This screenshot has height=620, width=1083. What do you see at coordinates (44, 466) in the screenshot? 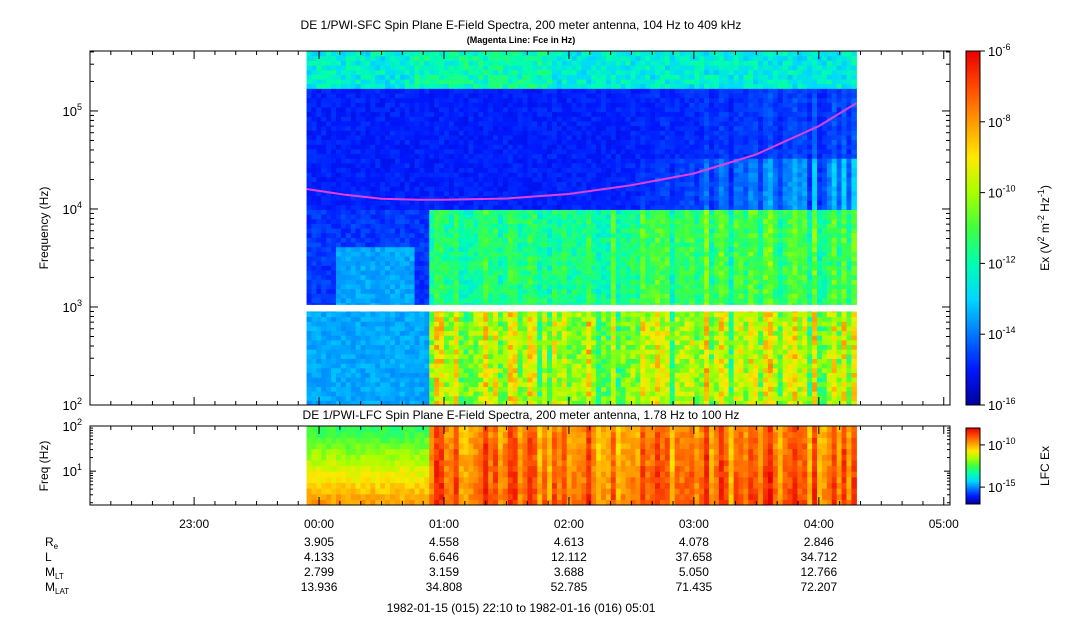
I see `lower-y-axis-label: Freq (Hz)` at bounding box center [44, 466].